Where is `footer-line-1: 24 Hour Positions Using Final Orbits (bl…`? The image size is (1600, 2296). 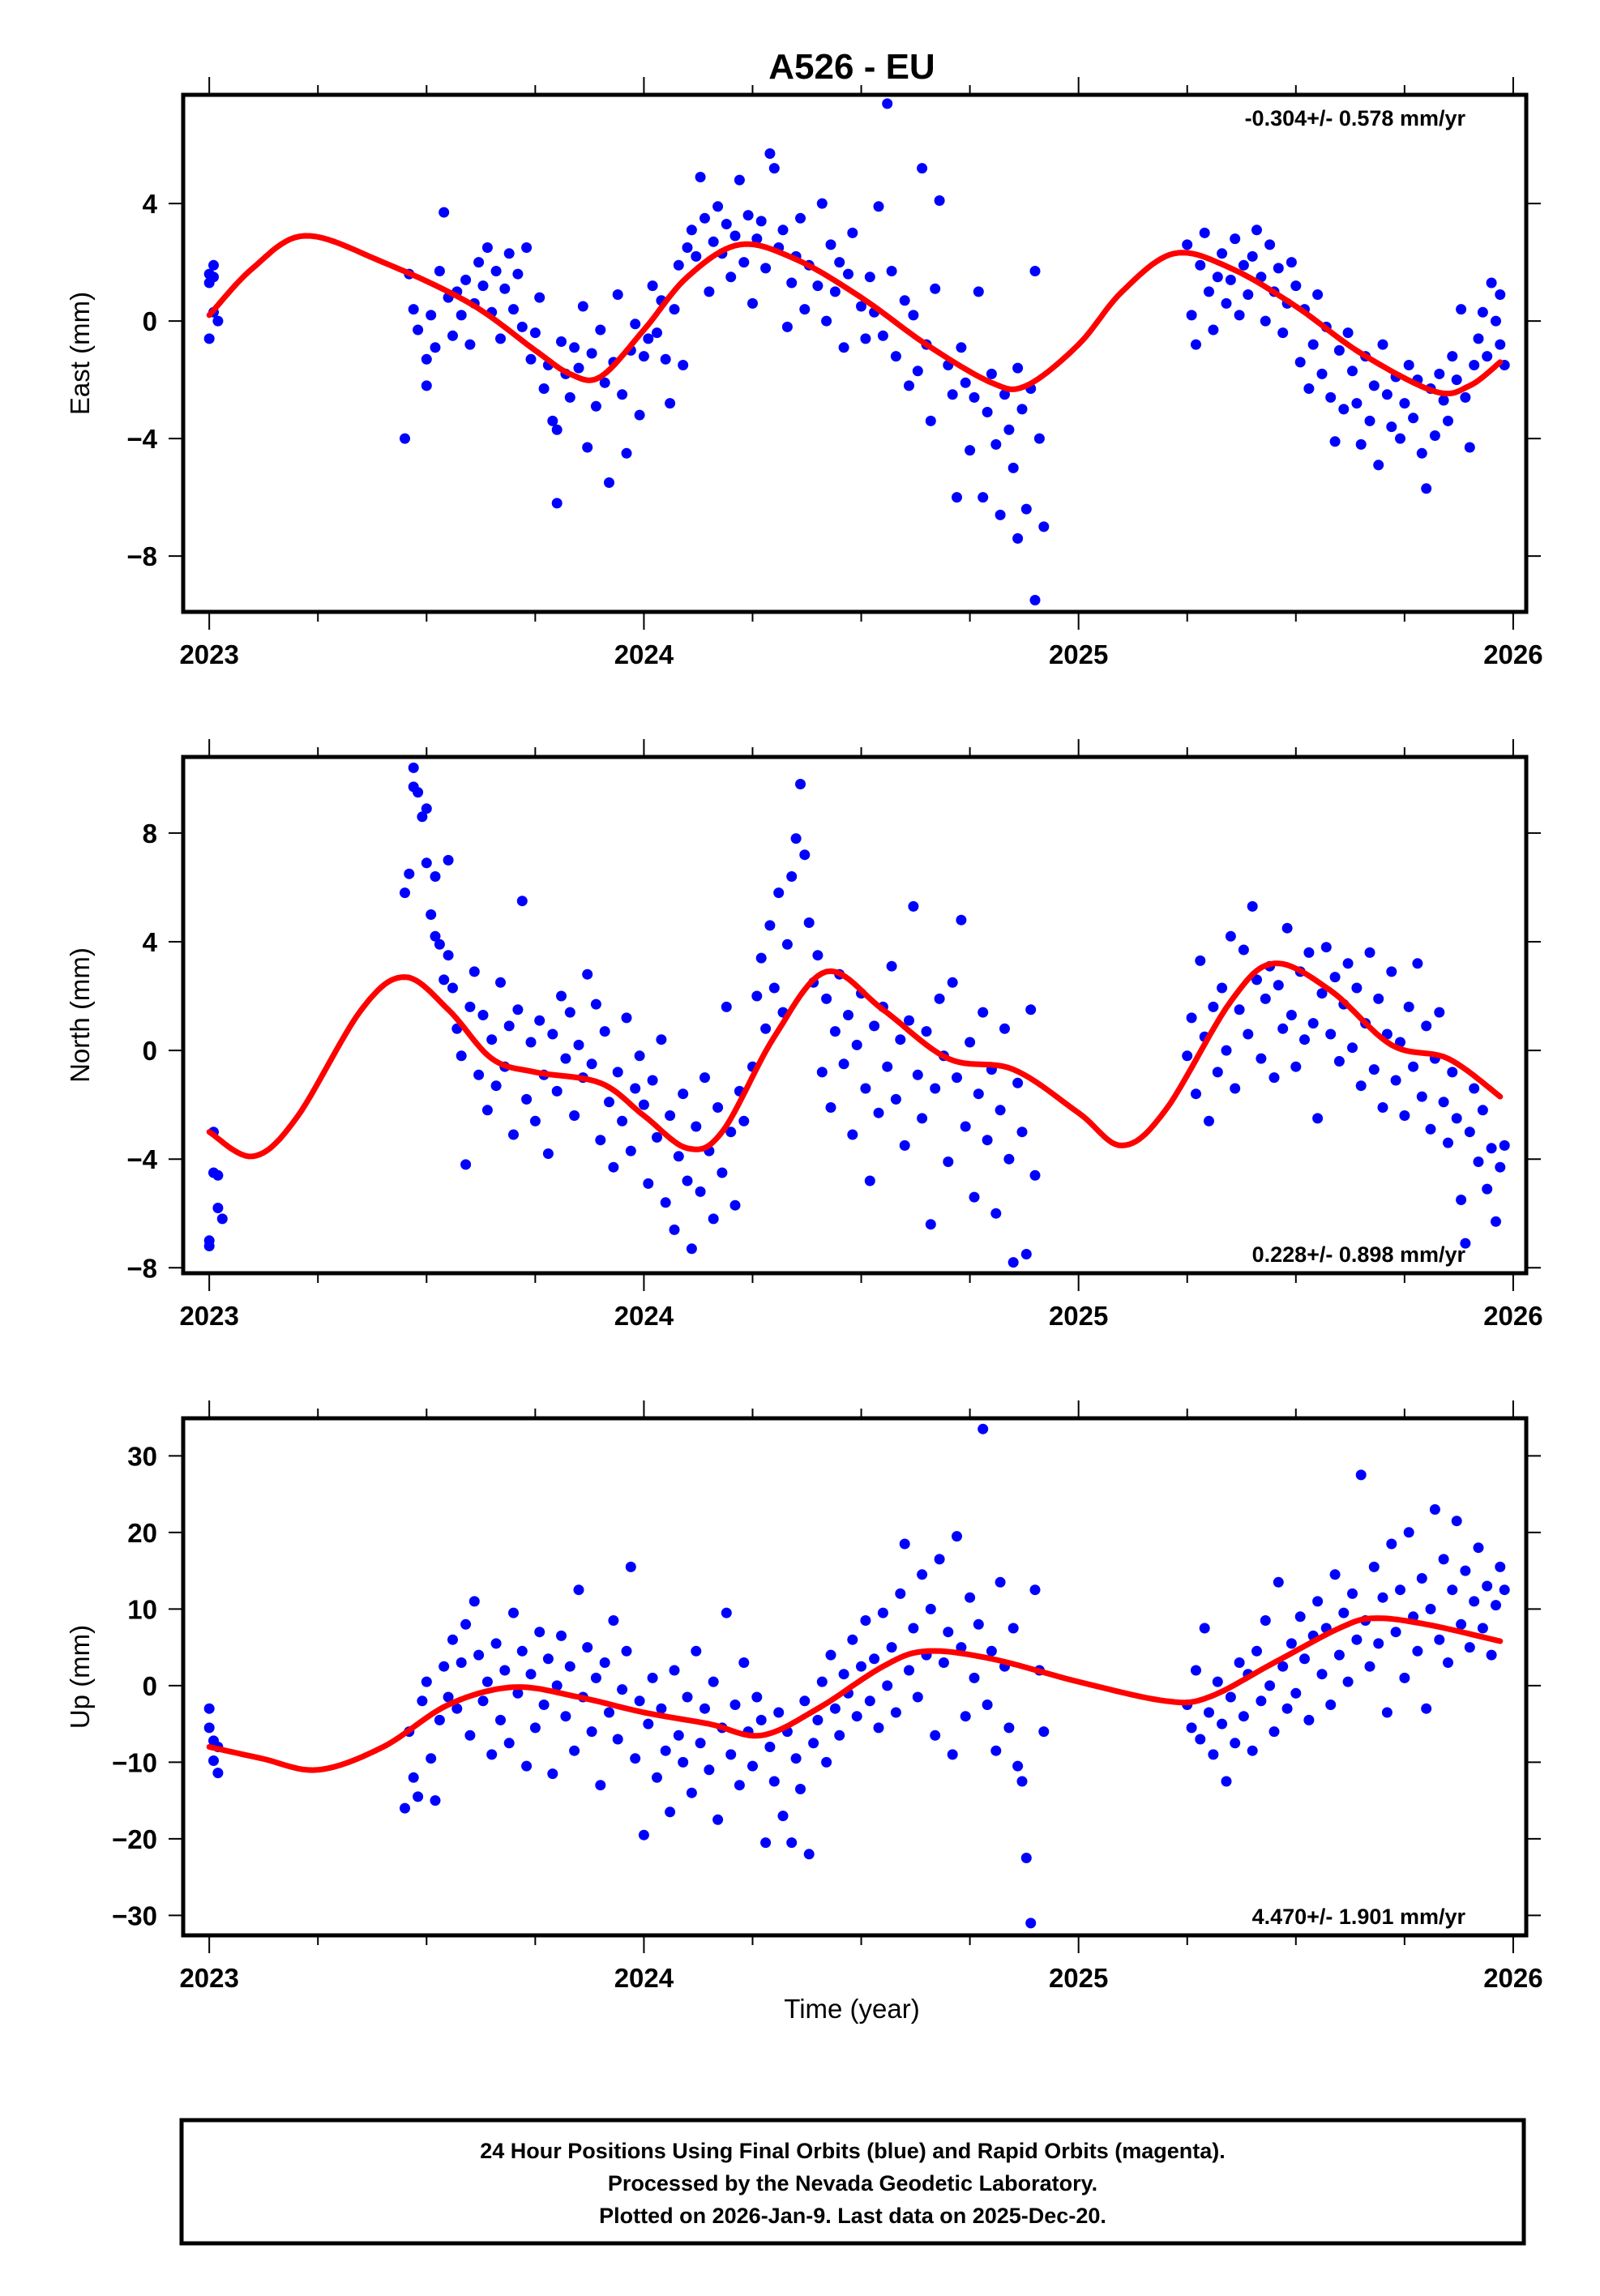 footer-line-1: 24 Hour Positions Using Final Orbits (bl… is located at coordinates (853, 2151).